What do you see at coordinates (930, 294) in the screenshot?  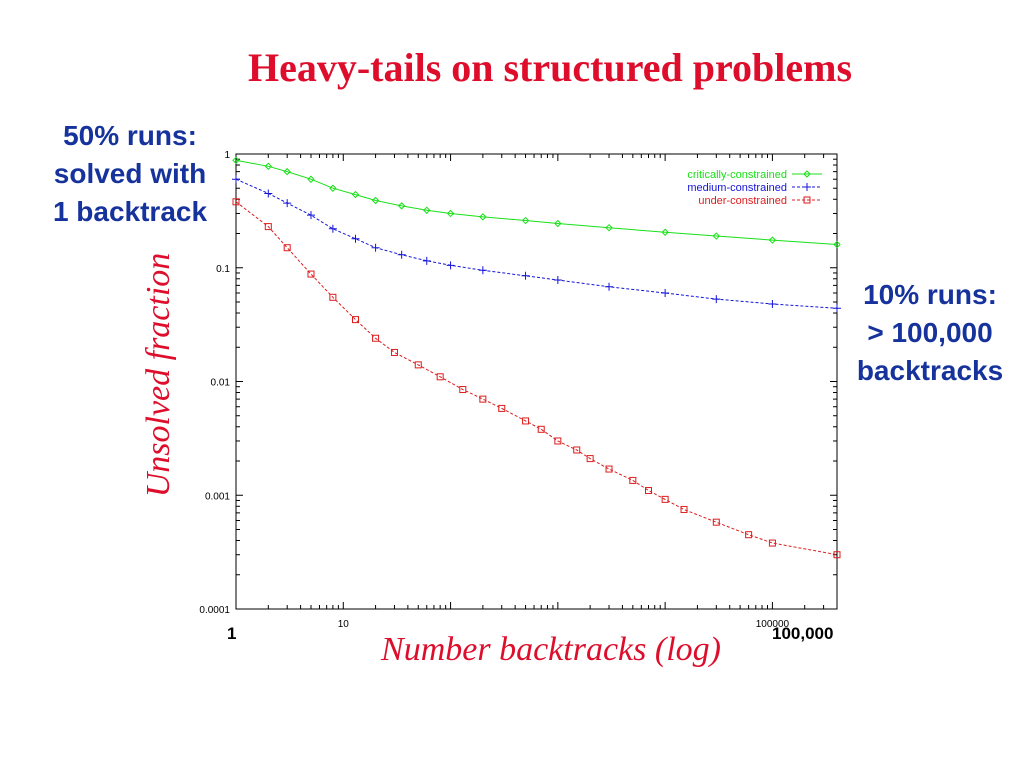 I see `annotation-right-line-1: 10% runs:` at bounding box center [930, 294].